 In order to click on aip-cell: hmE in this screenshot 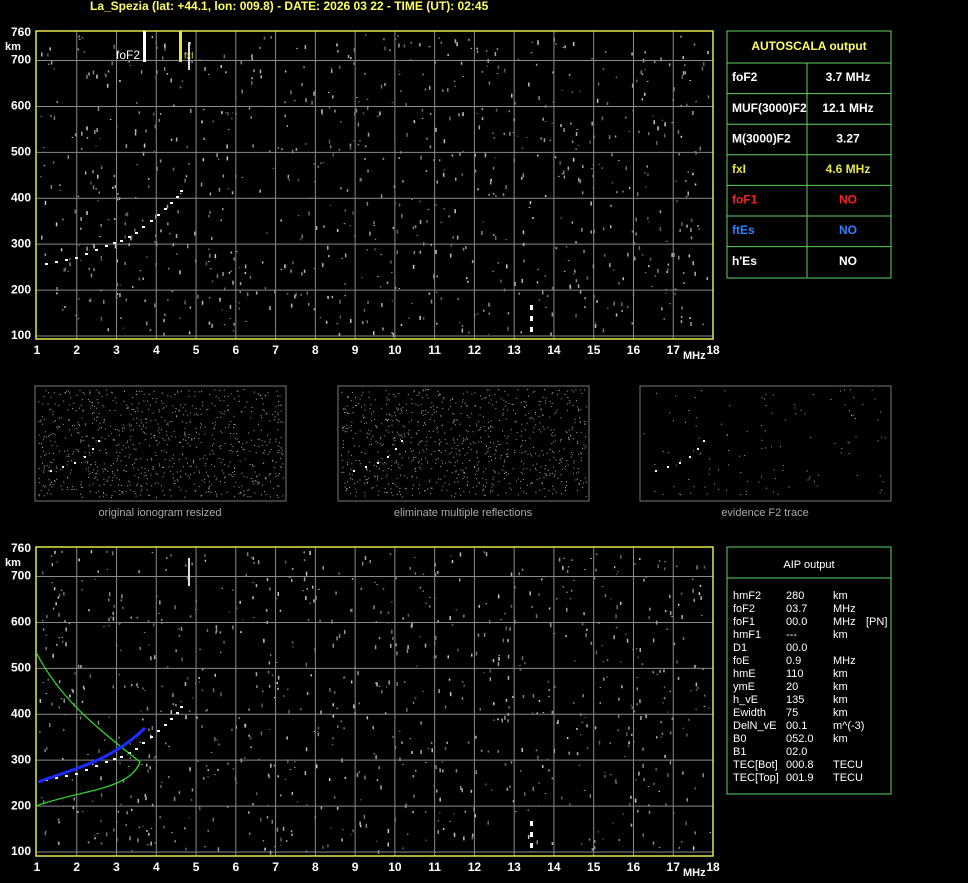, I will do `click(744, 674)`.